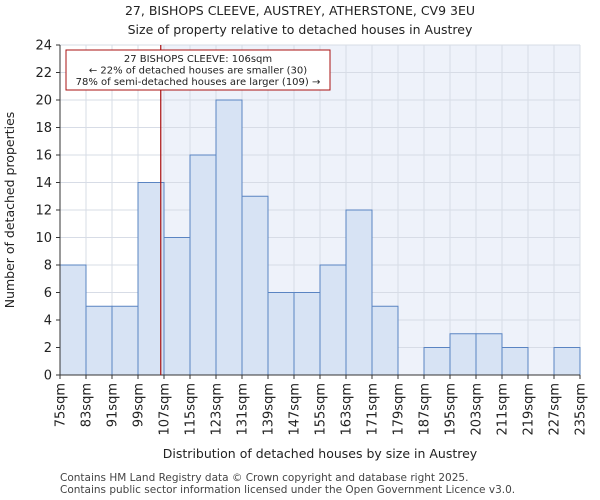  I want to click on y-tick-label: 22, so click(43, 73).